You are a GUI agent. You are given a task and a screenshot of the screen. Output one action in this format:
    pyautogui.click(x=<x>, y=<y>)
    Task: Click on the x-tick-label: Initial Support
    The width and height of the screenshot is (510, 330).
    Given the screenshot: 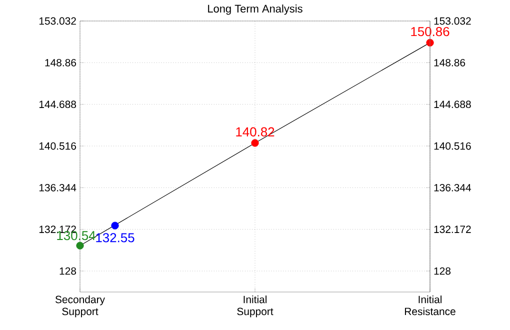 What is the action you would take?
    pyautogui.click(x=255, y=307)
    